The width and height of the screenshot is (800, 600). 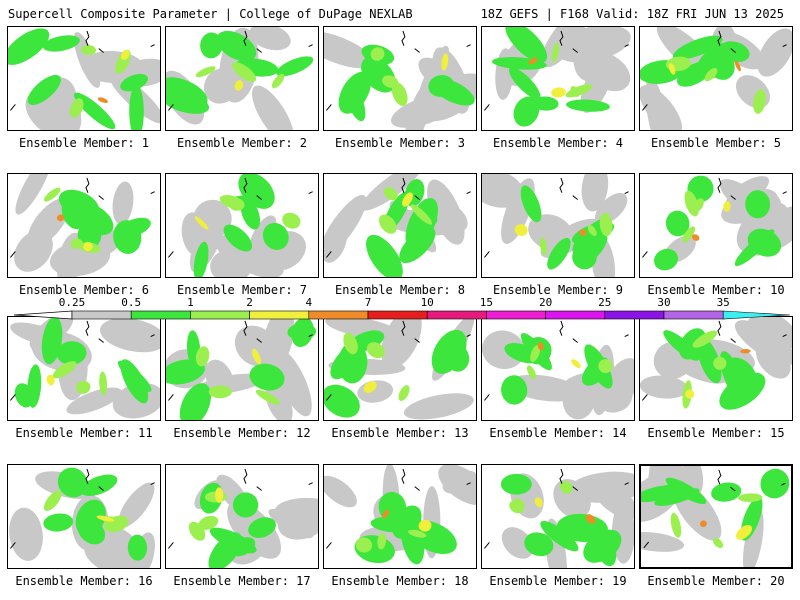 What do you see at coordinates (716, 143) in the screenshot?
I see `member-label: Ensemble Member: 5` at bounding box center [716, 143].